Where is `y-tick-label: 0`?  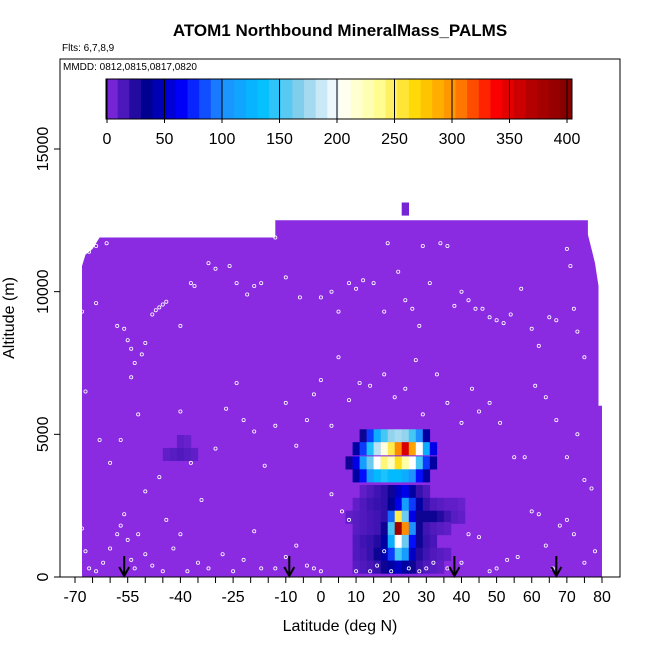 y-tick-label: 0 is located at coordinates (43, 576).